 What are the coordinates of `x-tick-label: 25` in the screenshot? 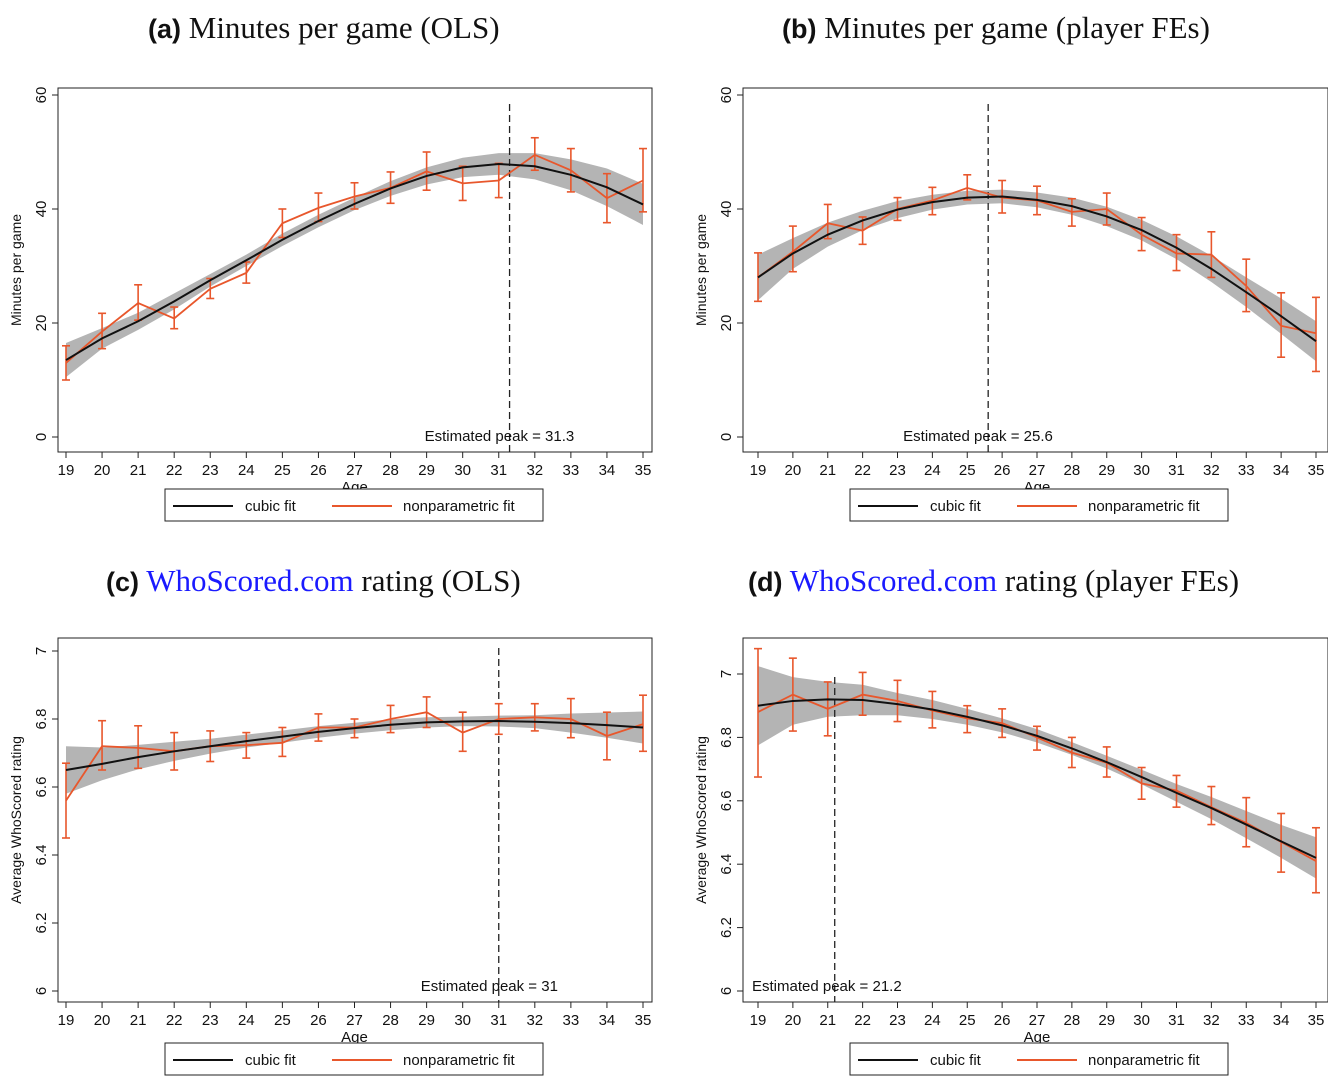 It's located at (282, 1020).